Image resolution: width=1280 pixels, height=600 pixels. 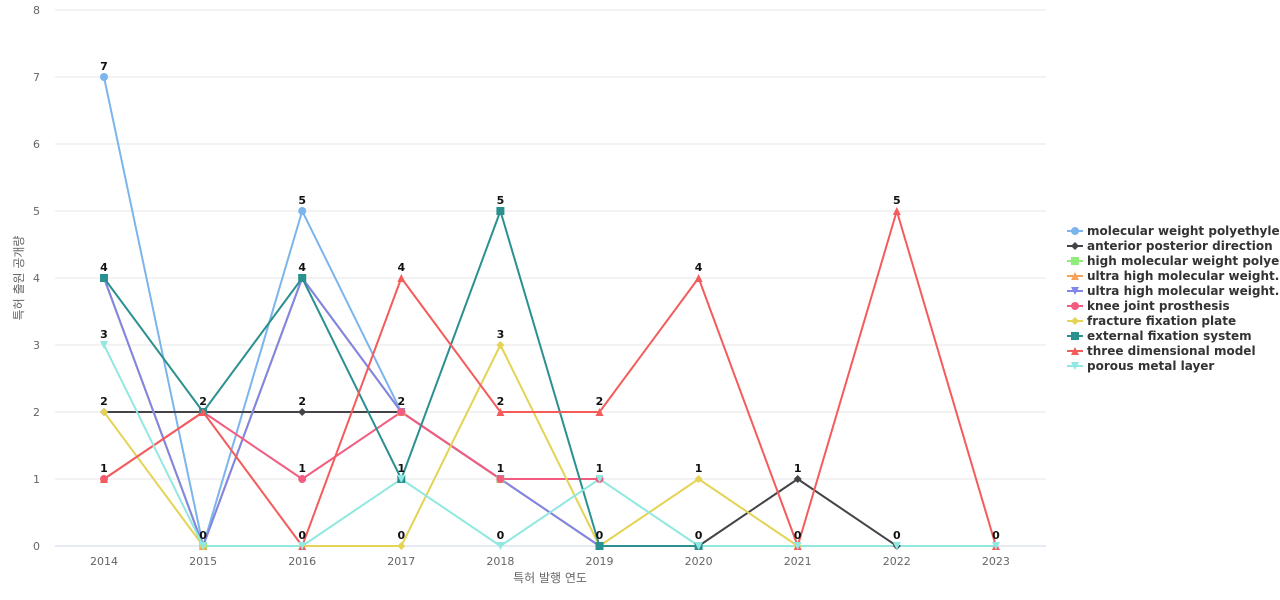 I want to click on x-tick-label: 2020, so click(x=699, y=561).